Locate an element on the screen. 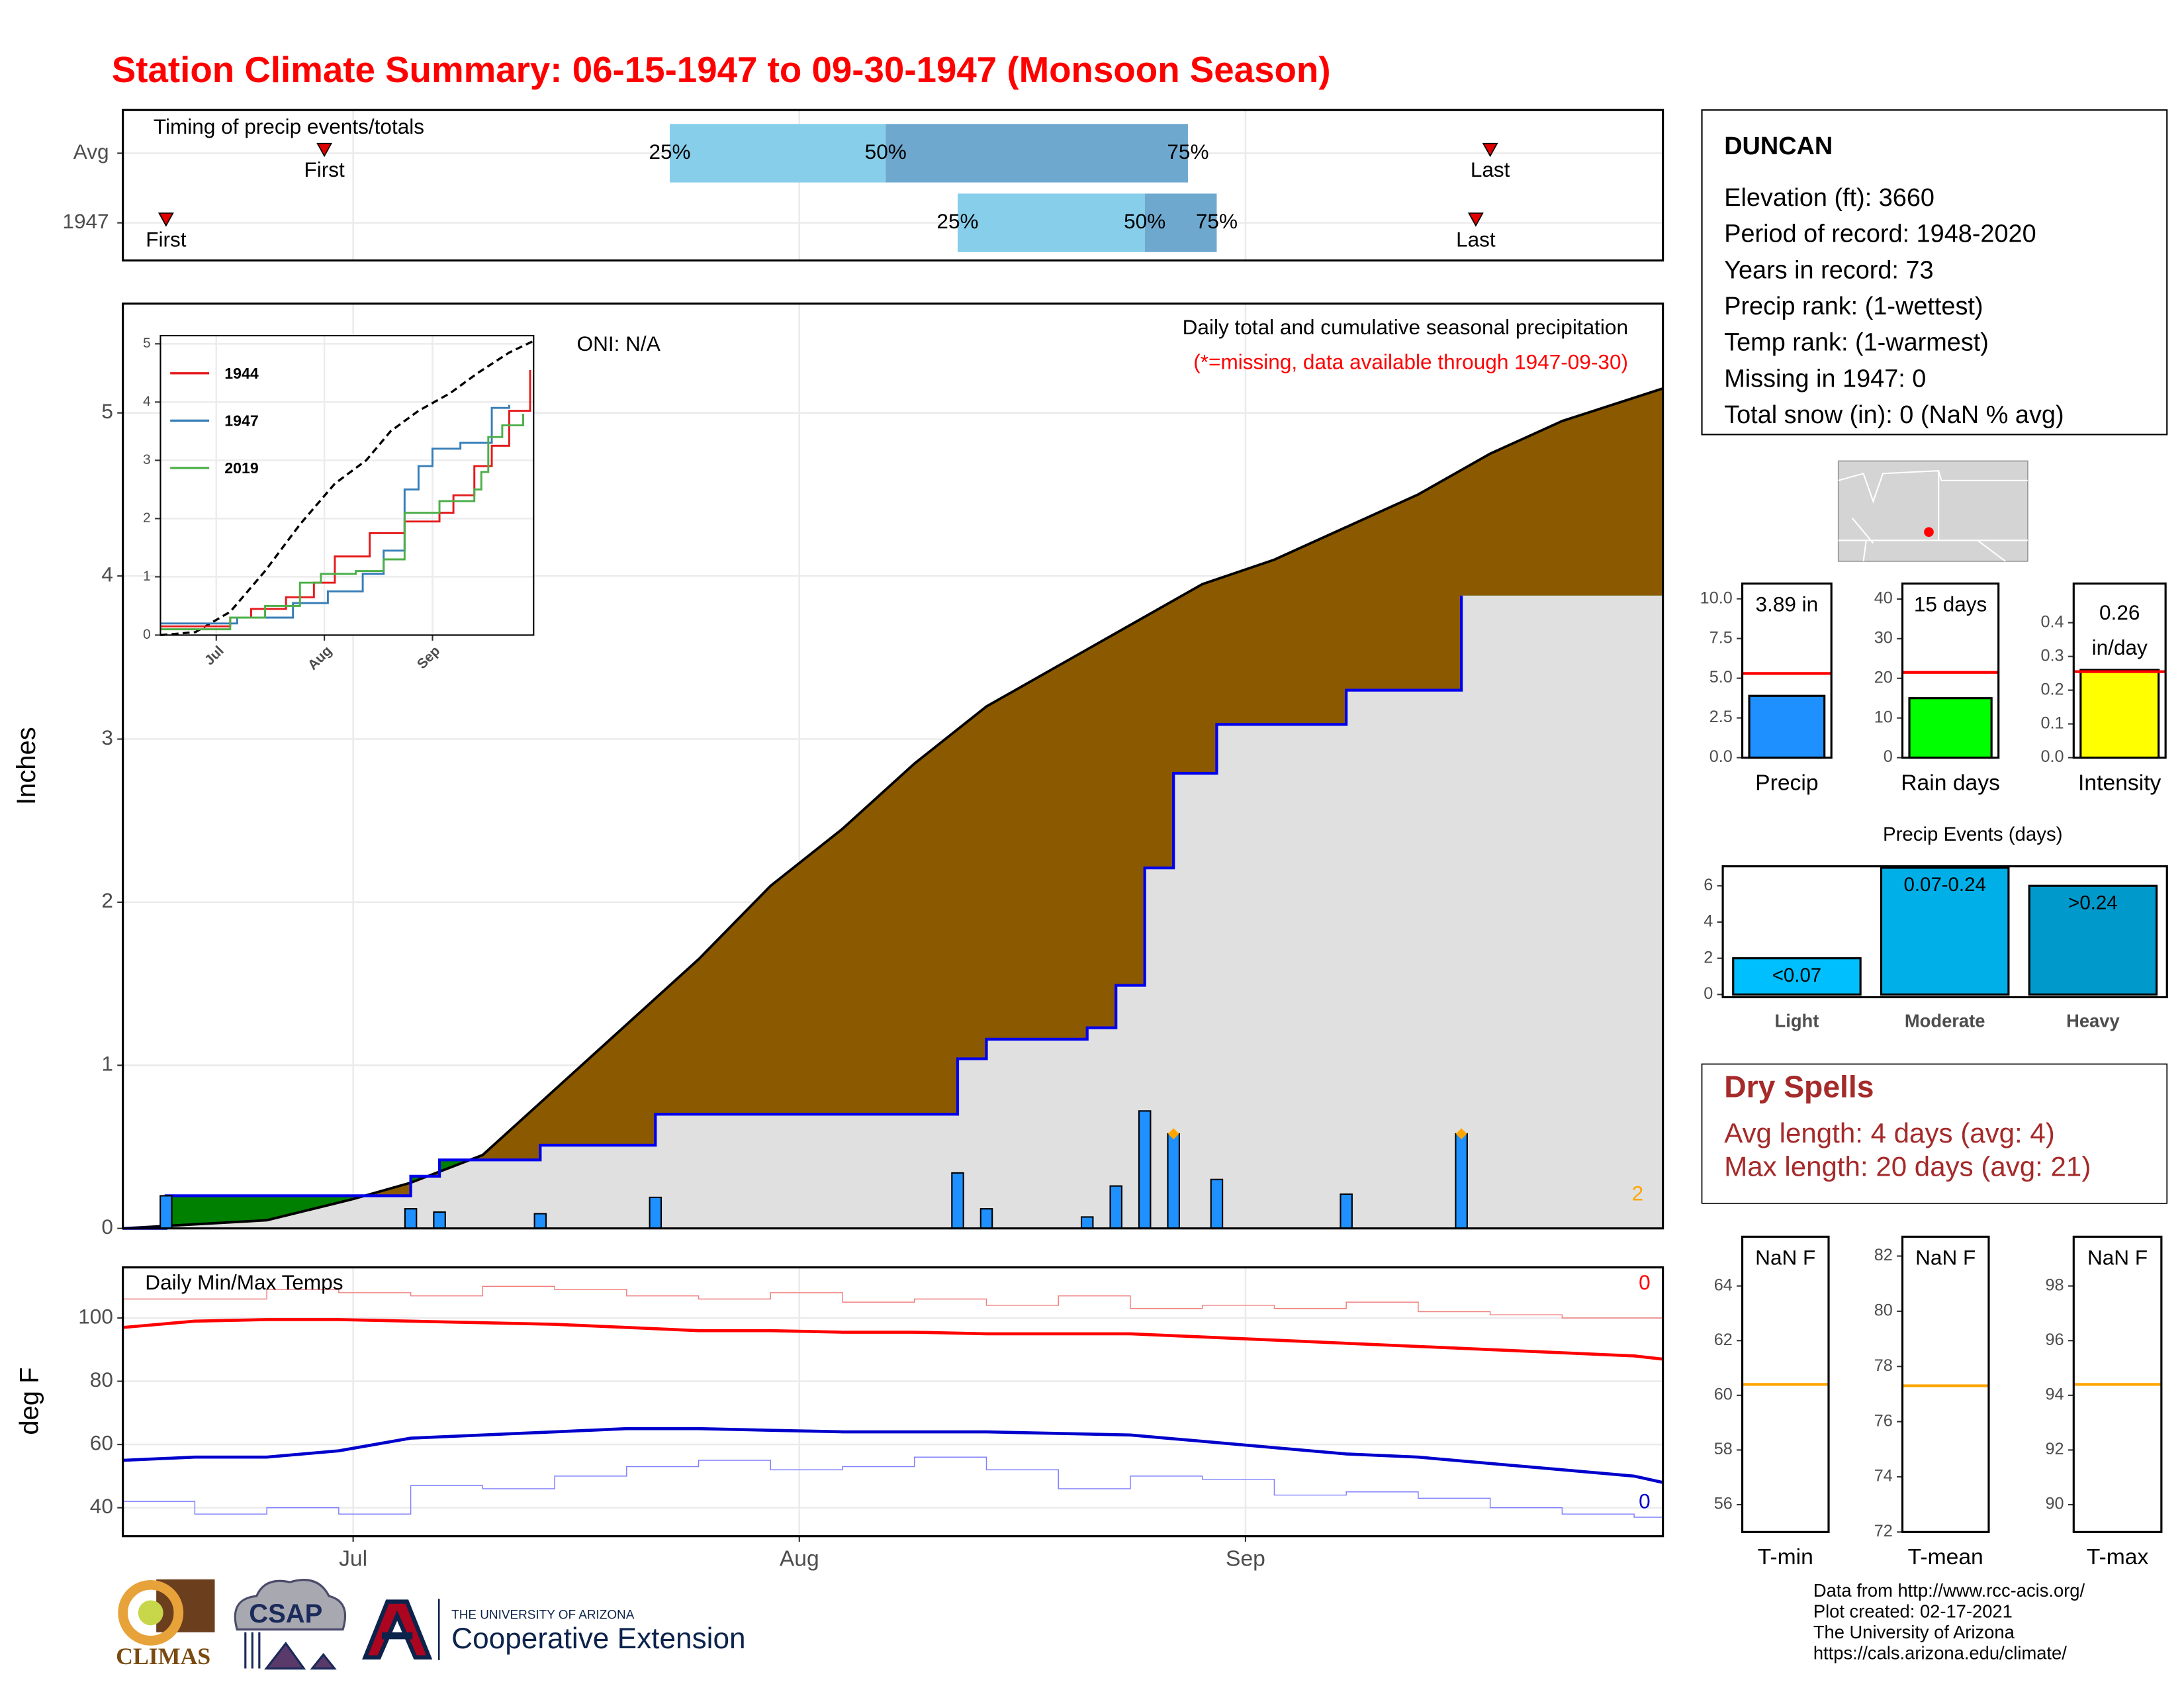 Image resolution: width=2184 pixels, height=1688 pixels. map-frame is located at coordinates (1932, 511).